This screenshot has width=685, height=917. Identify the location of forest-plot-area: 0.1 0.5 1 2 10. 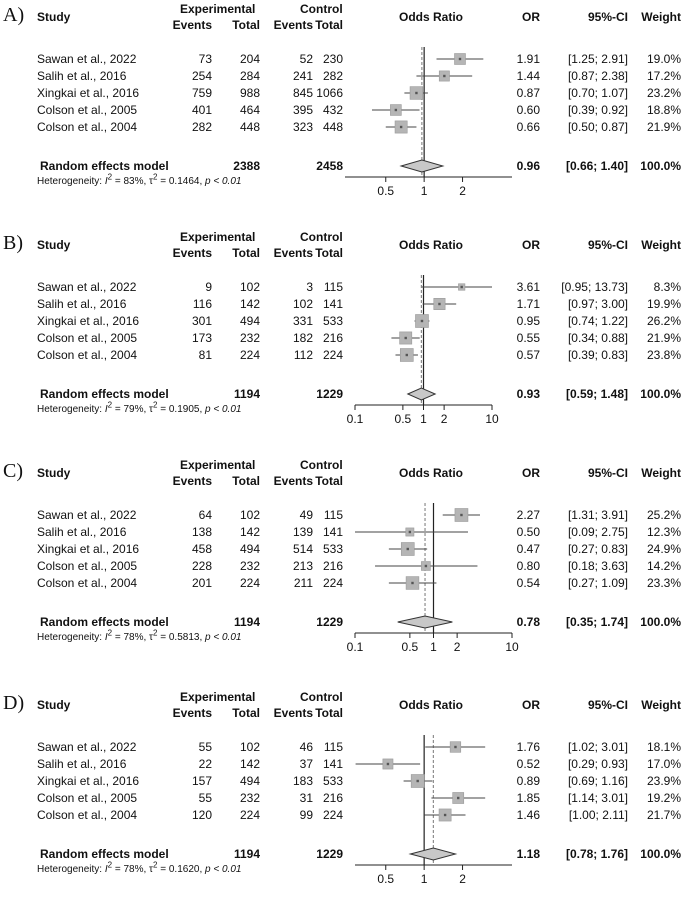
(433, 578).